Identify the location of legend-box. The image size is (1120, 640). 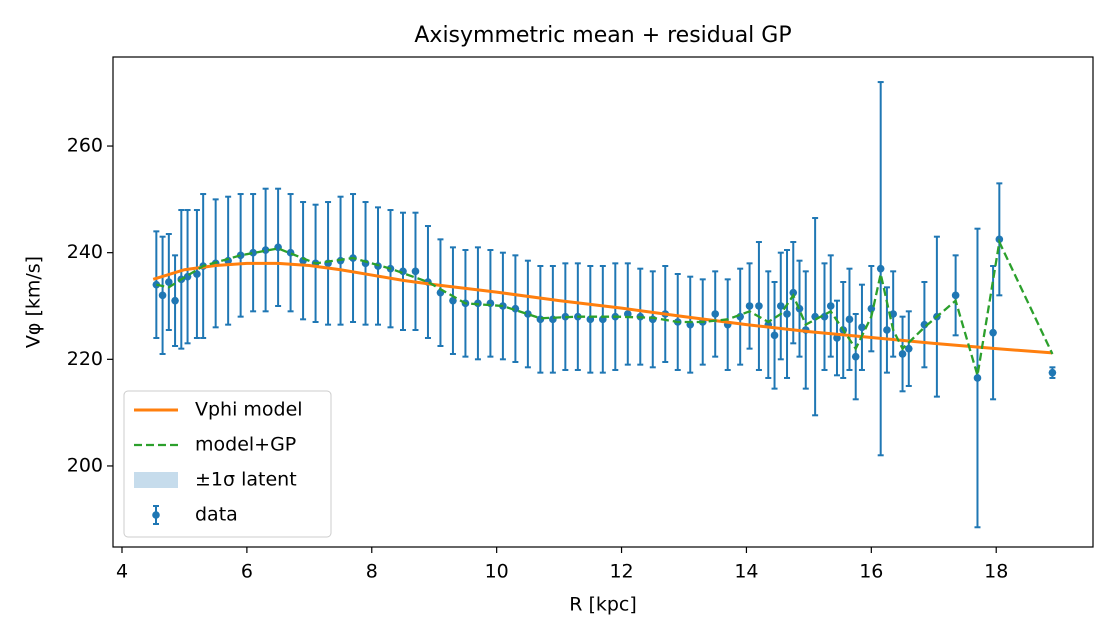
(227, 464).